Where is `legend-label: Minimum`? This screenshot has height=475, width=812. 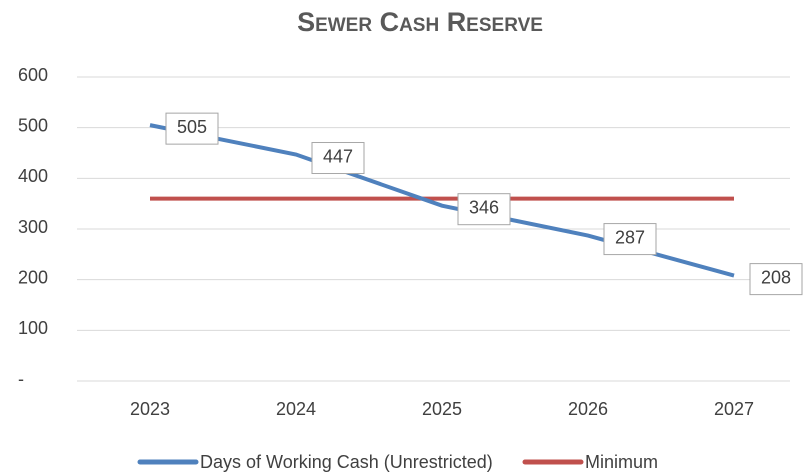 legend-label: Minimum is located at coordinates (621, 462).